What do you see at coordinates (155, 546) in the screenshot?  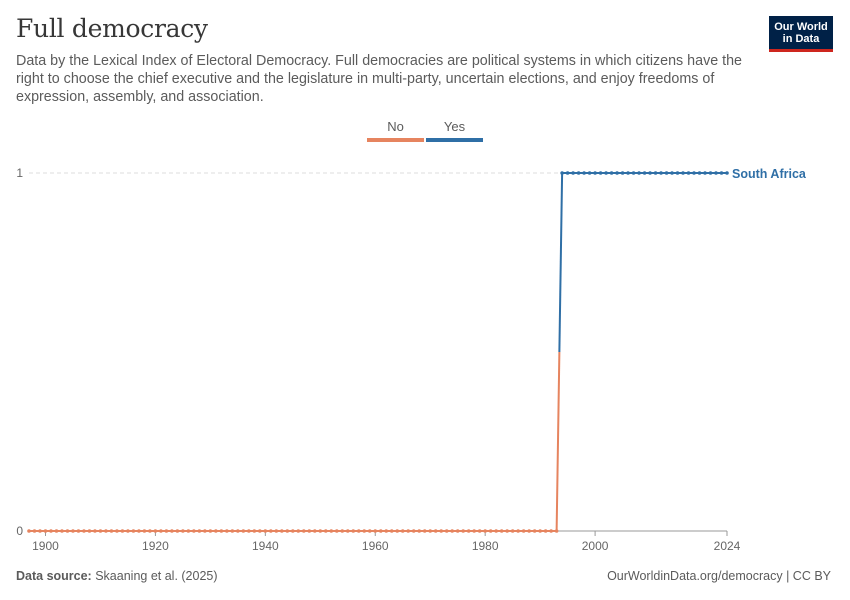 I see `x-tick-label: 1920` at bounding box center [155, 546].